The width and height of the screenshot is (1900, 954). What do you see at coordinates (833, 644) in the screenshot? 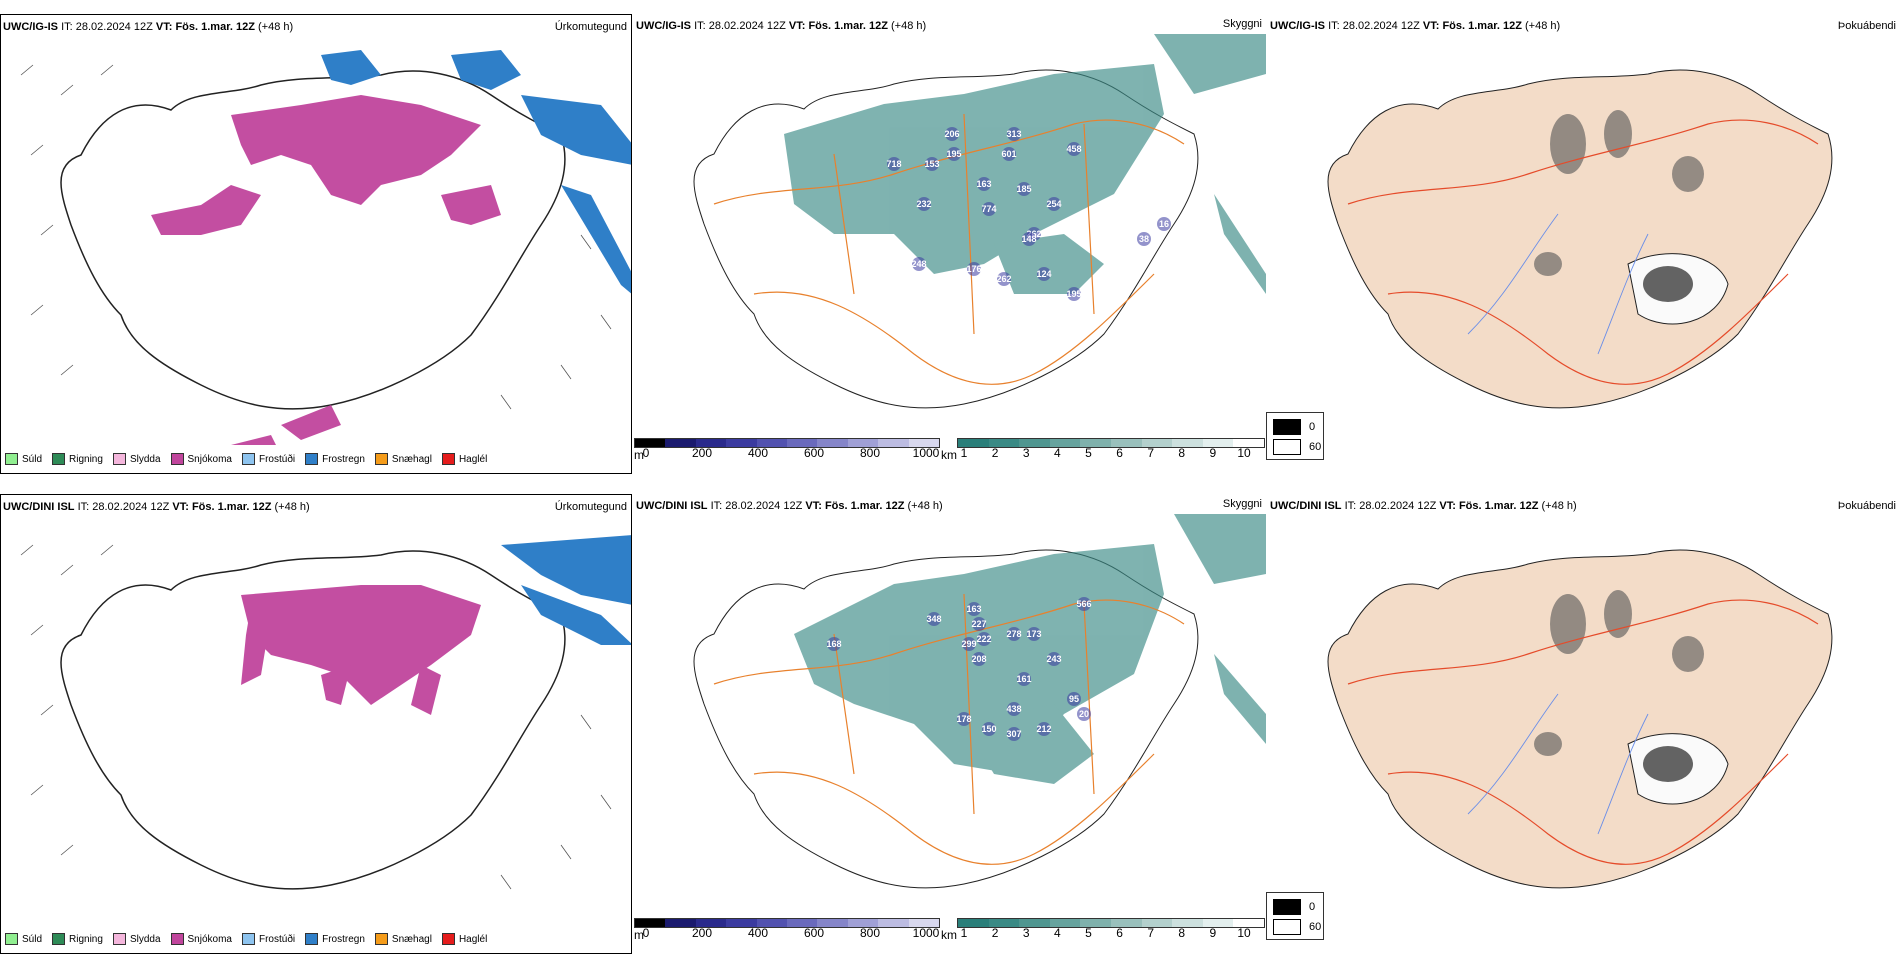
I see `cloud-base-value-label: 168` at bounding box center [833, 644].